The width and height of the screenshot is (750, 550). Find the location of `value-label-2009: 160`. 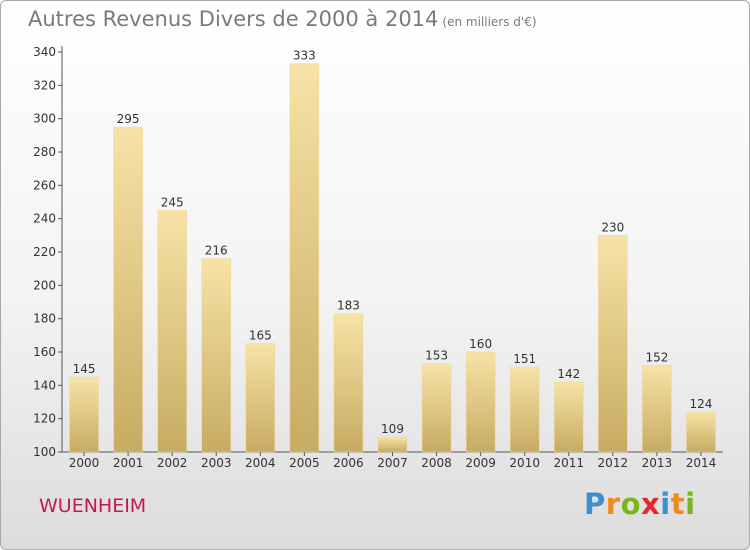

value-label-2009: 160 is located at coordinates (480, 344).